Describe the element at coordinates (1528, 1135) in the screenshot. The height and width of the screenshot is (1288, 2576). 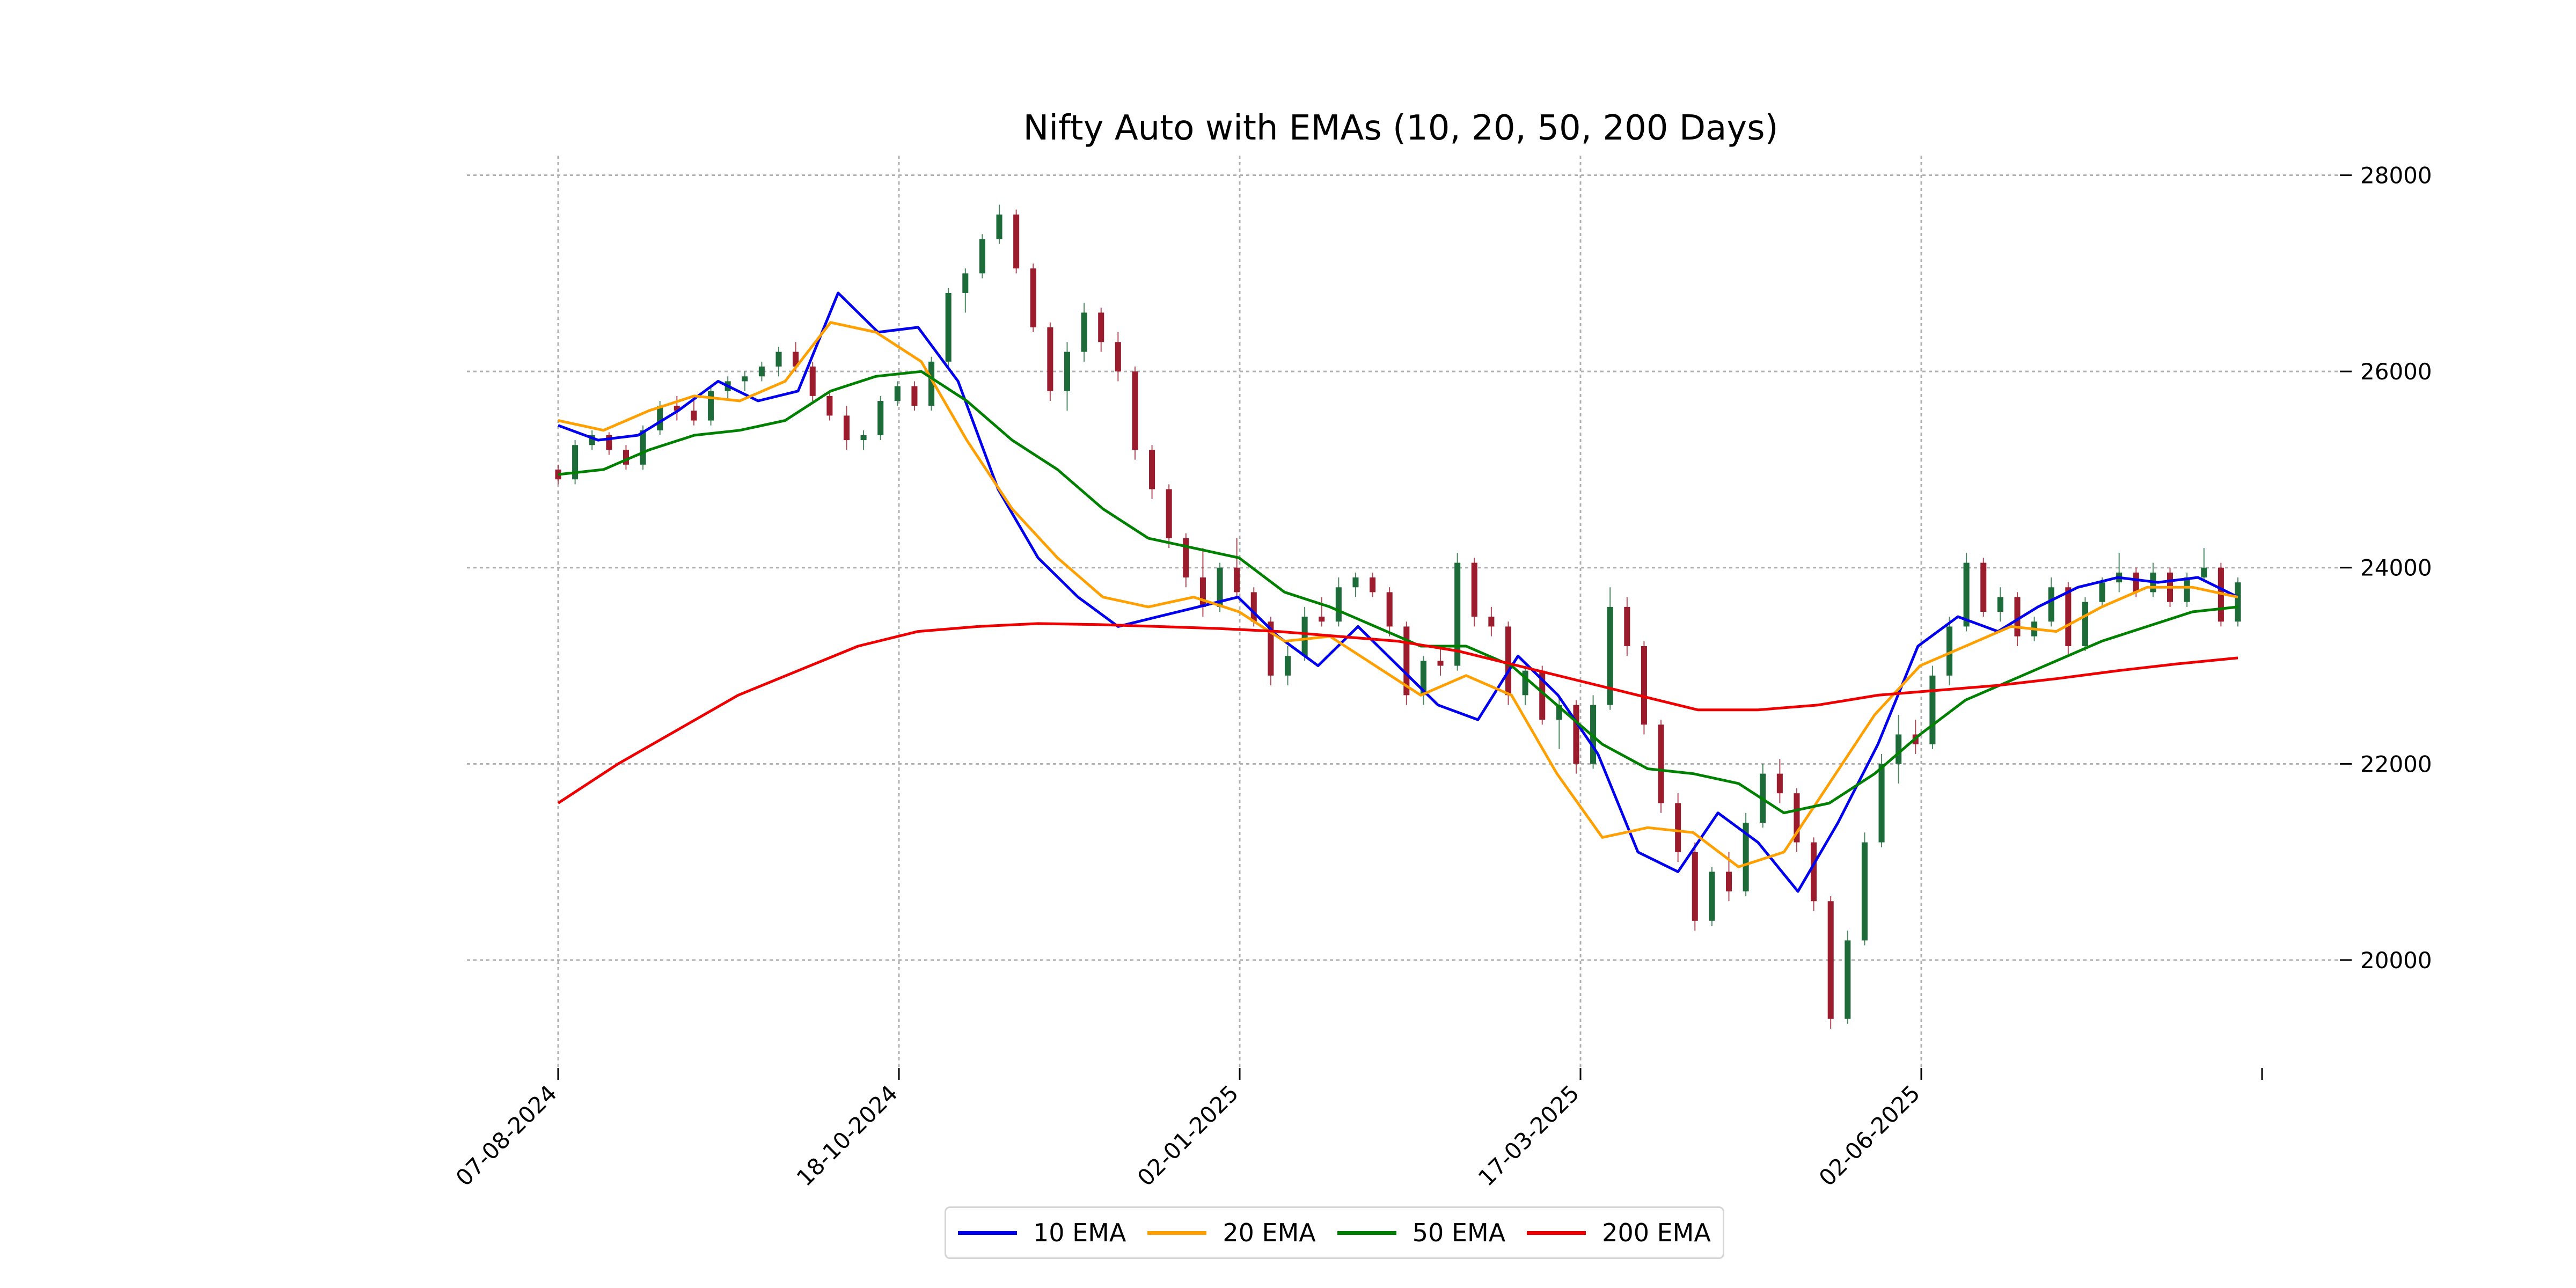
I see `x-tick-label: 17-03-2025` at that location.